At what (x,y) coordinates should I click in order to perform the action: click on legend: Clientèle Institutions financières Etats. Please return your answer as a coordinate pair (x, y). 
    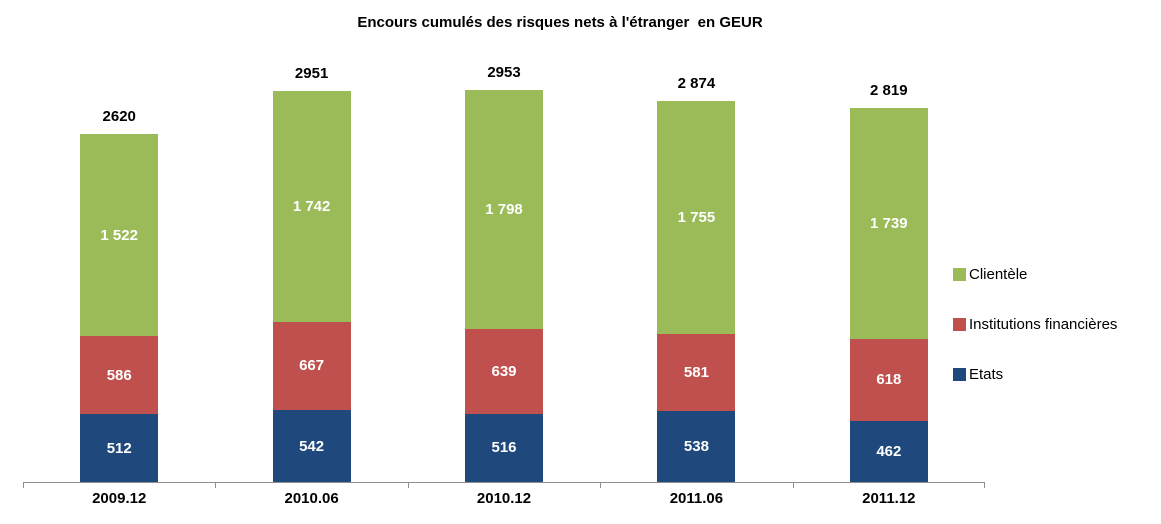
    Looking at the image, I should click on (1035, 324).